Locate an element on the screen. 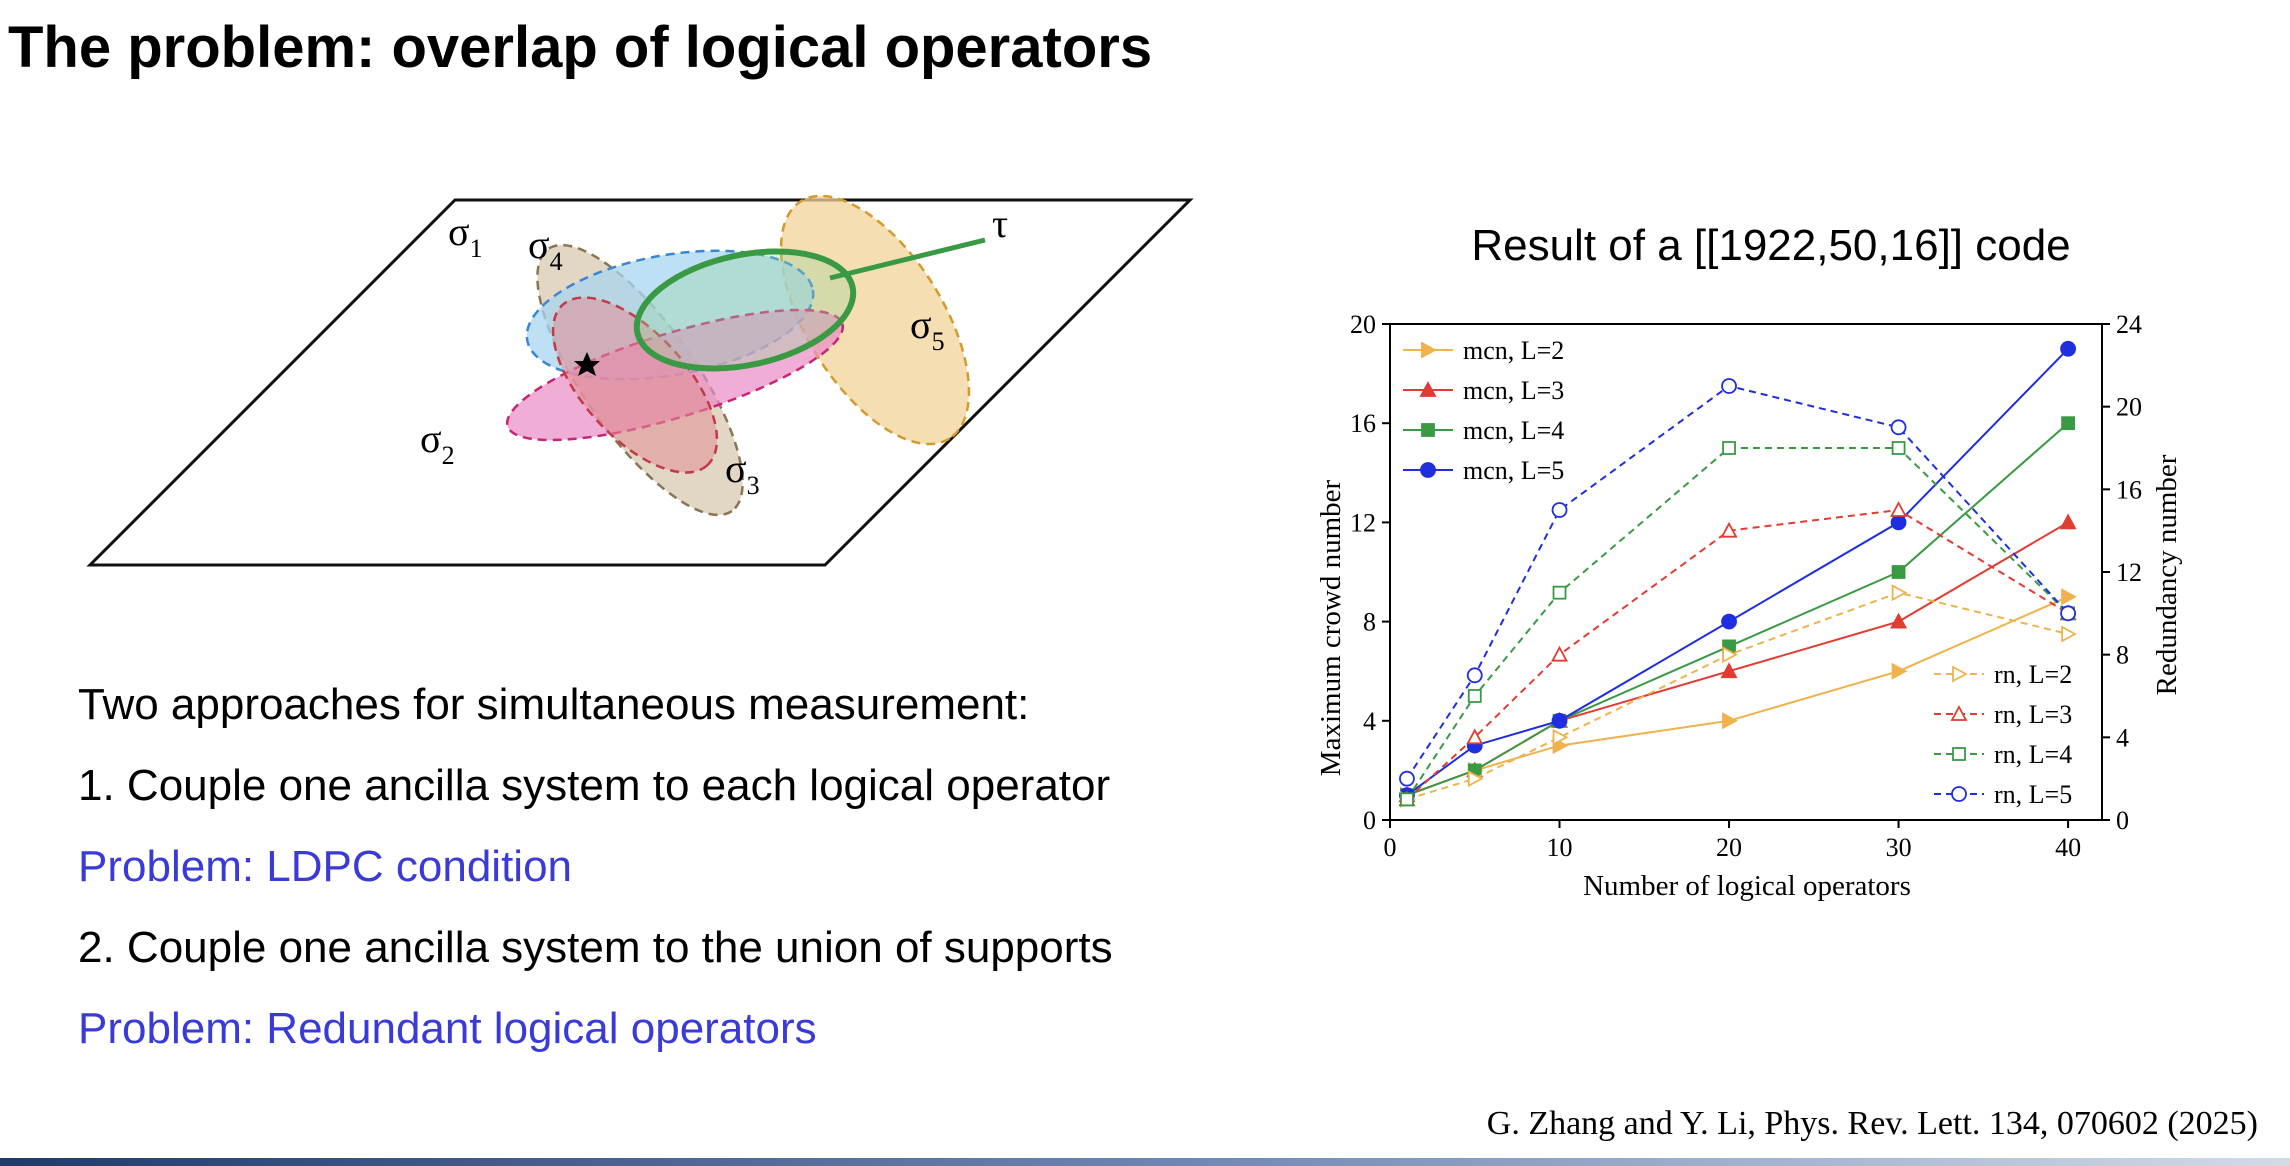 Image resolution: width=2290 pixels, height=1166 pixels. x-axis-label: Number of logical operators is located at coordinates (1747, 886).